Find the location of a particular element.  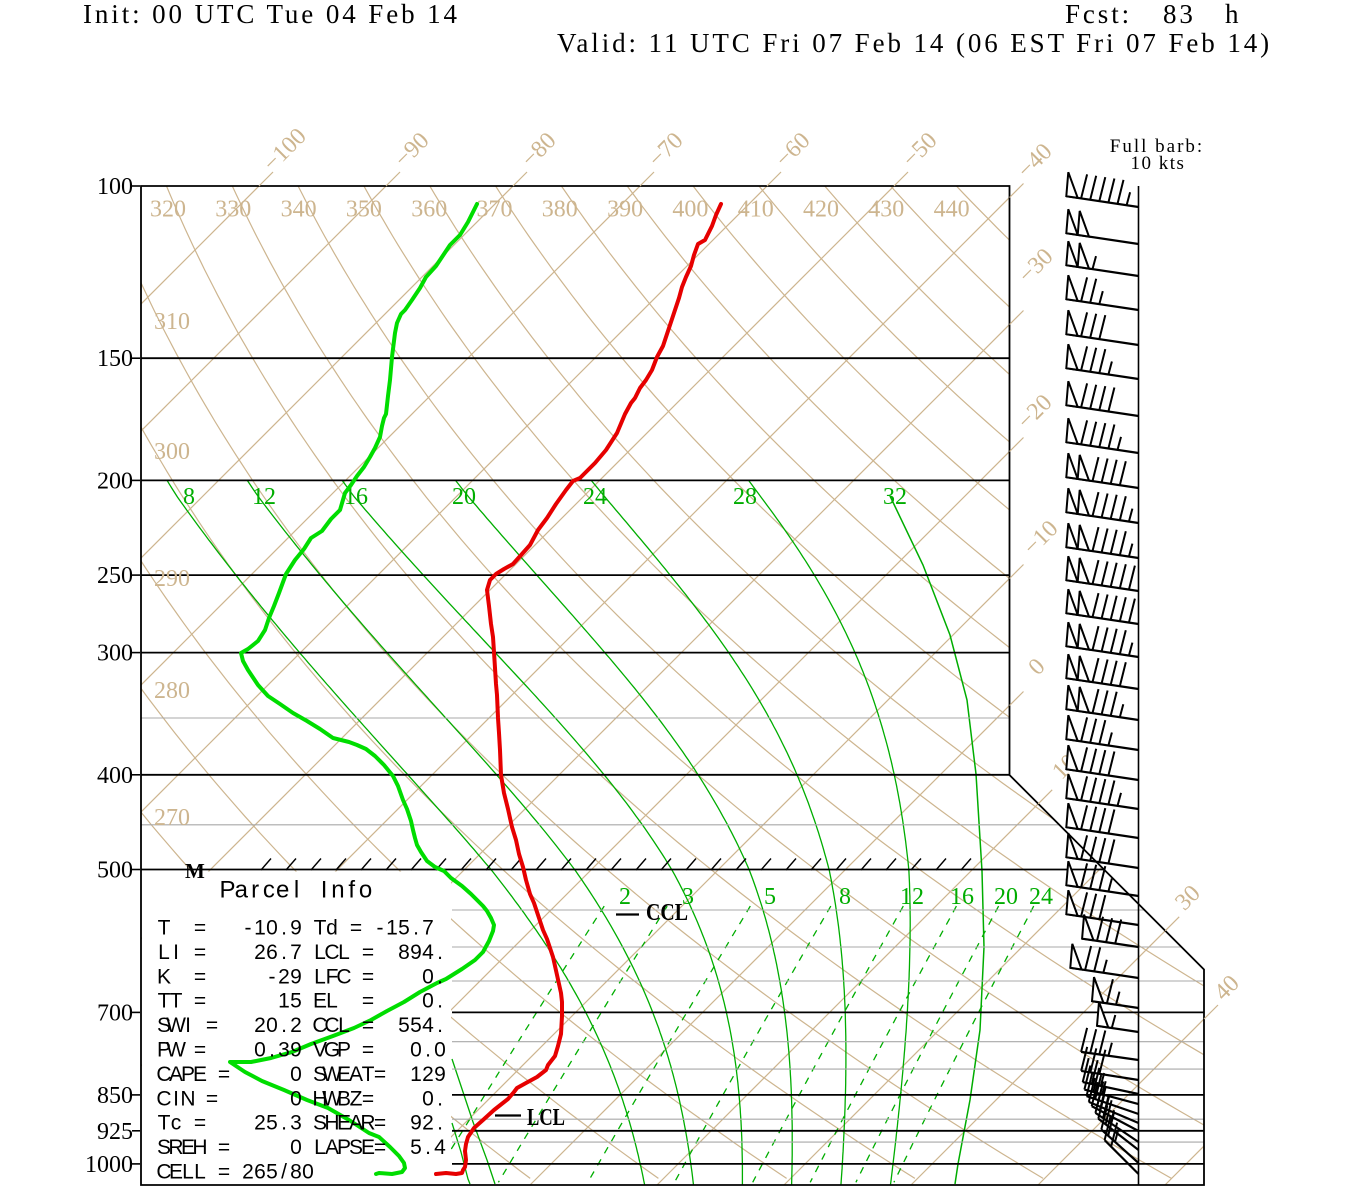

svg-text: 32 is located at coordinates (895, 497).